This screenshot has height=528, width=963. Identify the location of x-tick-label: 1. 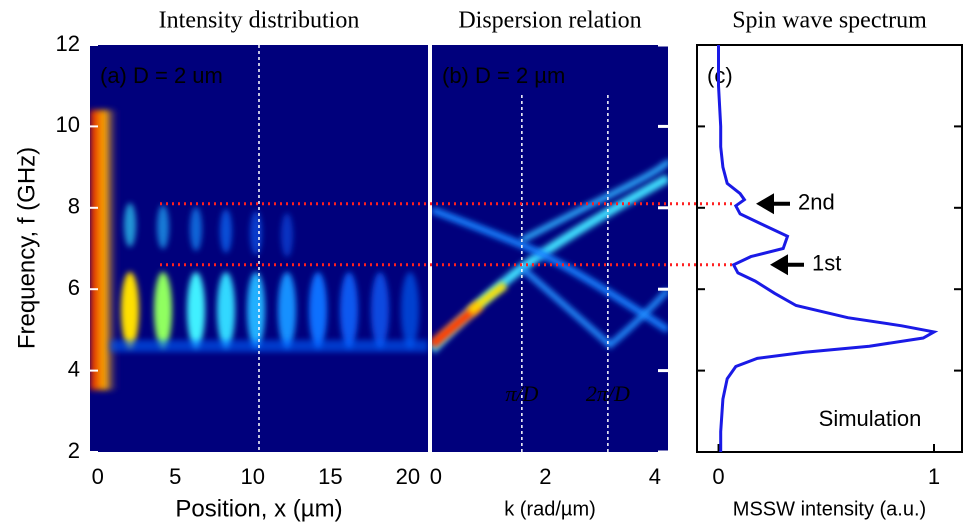
(934, 476).